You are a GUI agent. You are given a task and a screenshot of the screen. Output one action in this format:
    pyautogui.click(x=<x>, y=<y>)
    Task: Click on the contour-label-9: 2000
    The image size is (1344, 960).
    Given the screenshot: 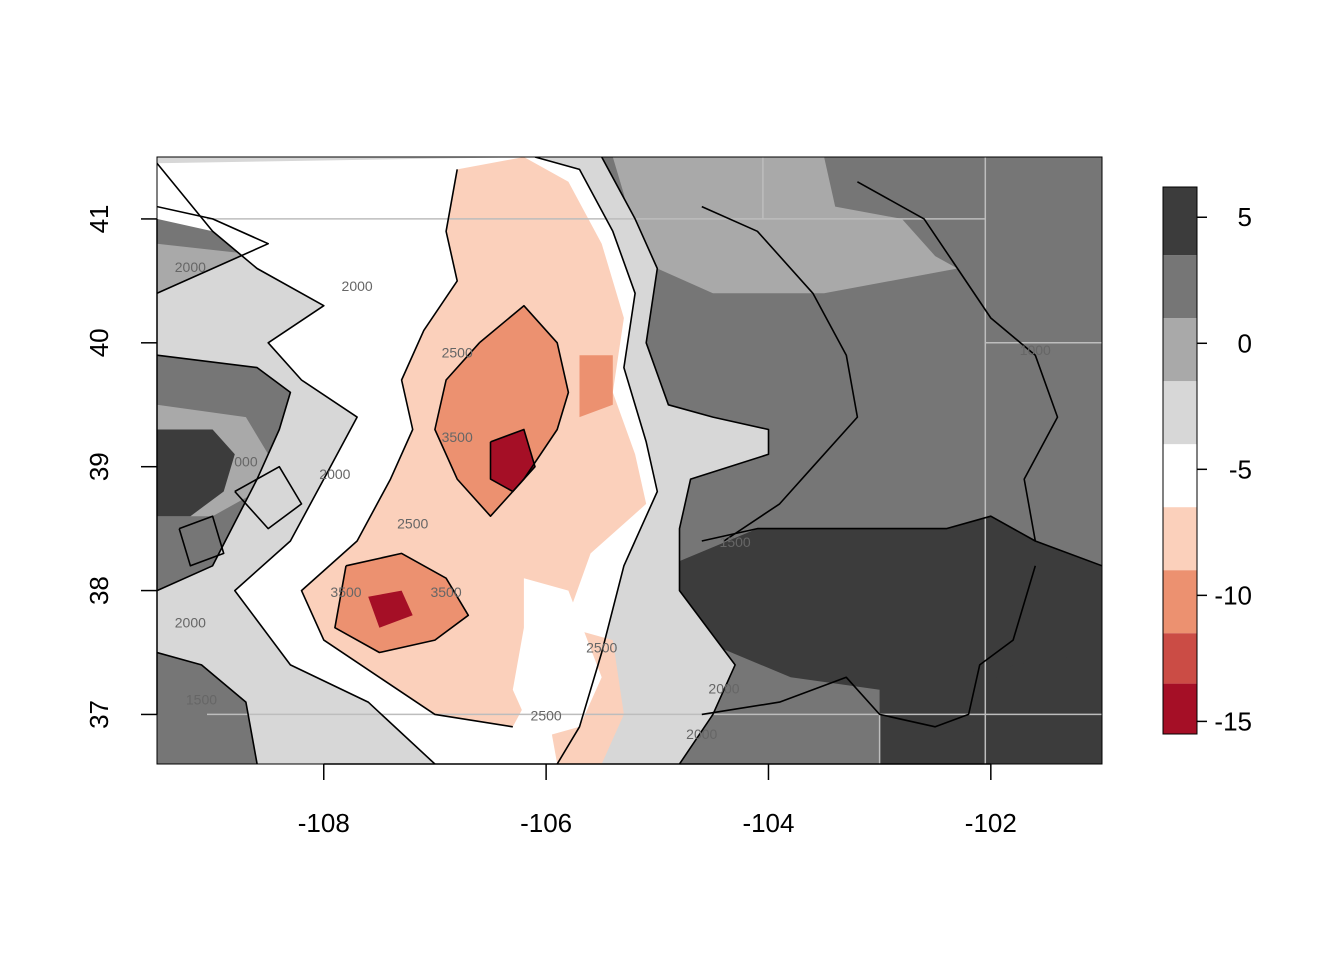 What is the action you would take?
    pyautogui.click(x=190, y=623)
    